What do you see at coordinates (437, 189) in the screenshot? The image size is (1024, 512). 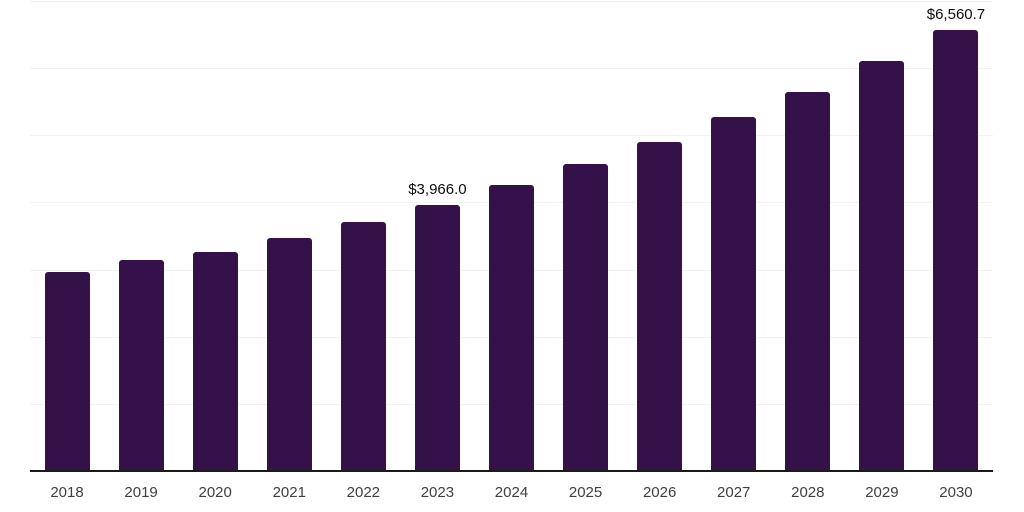 I see `bar-value-label-2023: $3,966.0` at bounding box center [437, 189].